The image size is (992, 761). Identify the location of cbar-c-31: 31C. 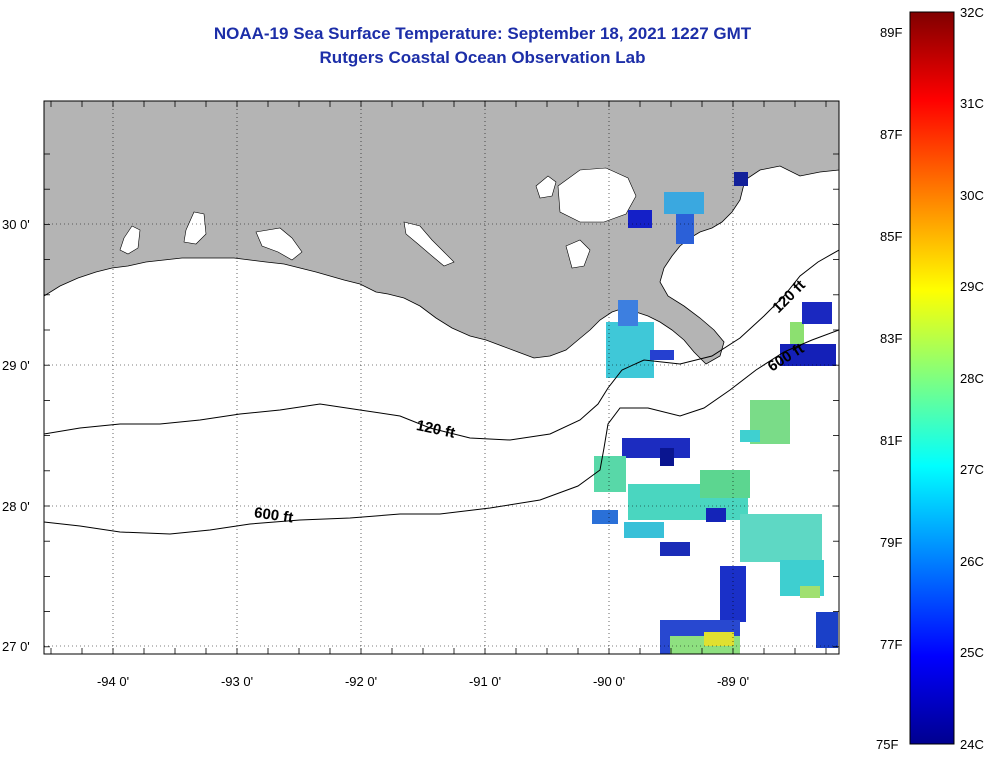
(972, 103).